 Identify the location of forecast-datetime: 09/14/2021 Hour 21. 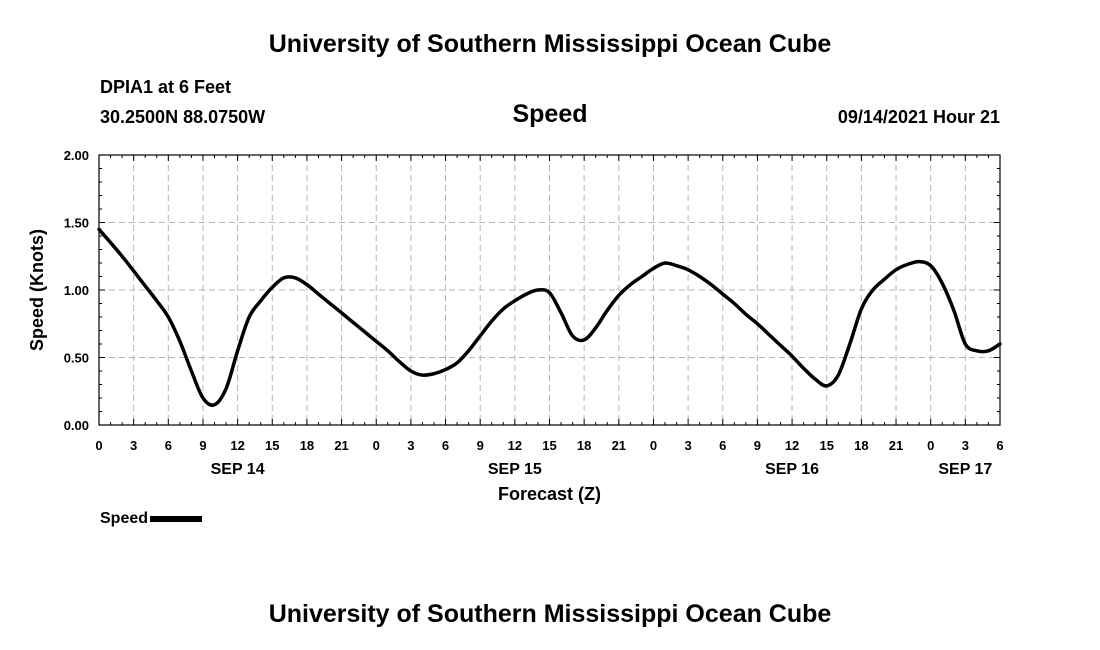
(918, 117).